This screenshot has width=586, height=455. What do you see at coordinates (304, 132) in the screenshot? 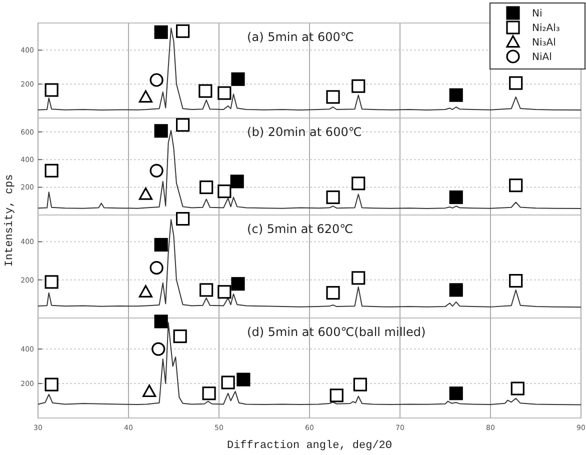
I see `text: (b) 20min at 600℃` at bounding box center [304, 132].